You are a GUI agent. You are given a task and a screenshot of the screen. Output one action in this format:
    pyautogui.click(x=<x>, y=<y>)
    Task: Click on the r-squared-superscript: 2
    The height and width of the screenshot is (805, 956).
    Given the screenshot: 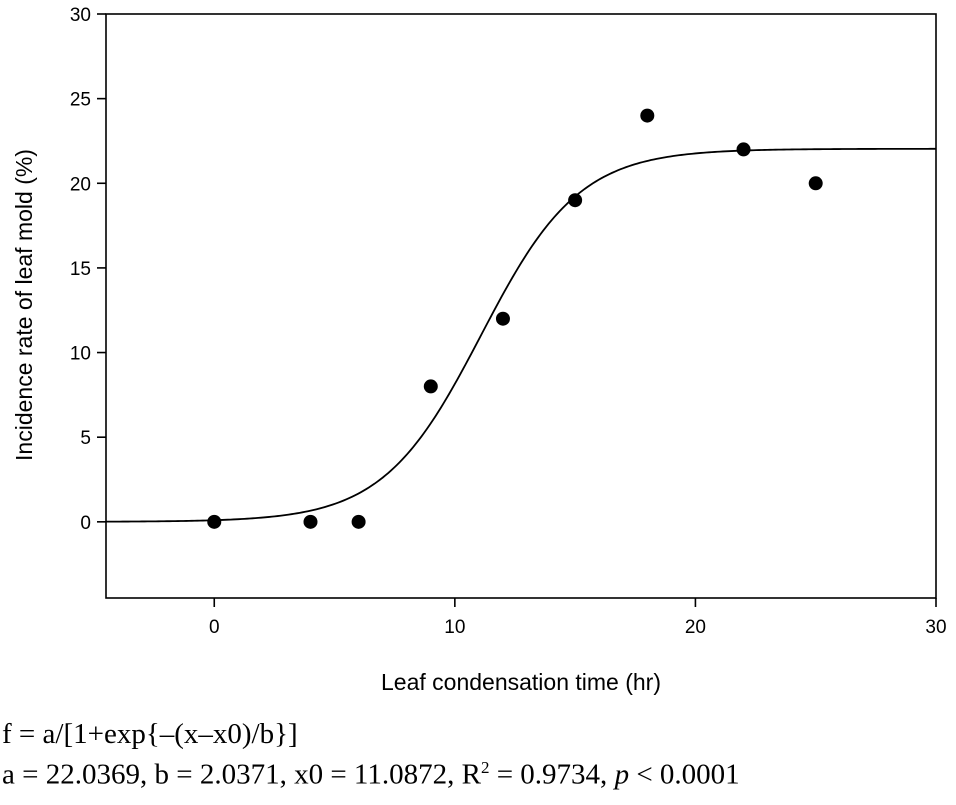 What is the action you would take?
    pyautogui.click(x=485, y=767)
    